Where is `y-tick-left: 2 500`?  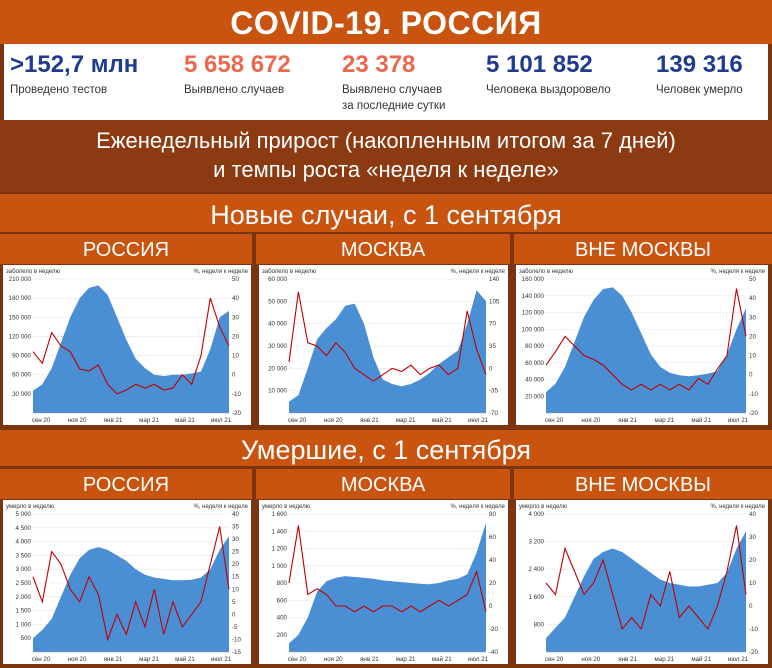 y-tick-left: 2 500 is located at coordinates (24, 583).